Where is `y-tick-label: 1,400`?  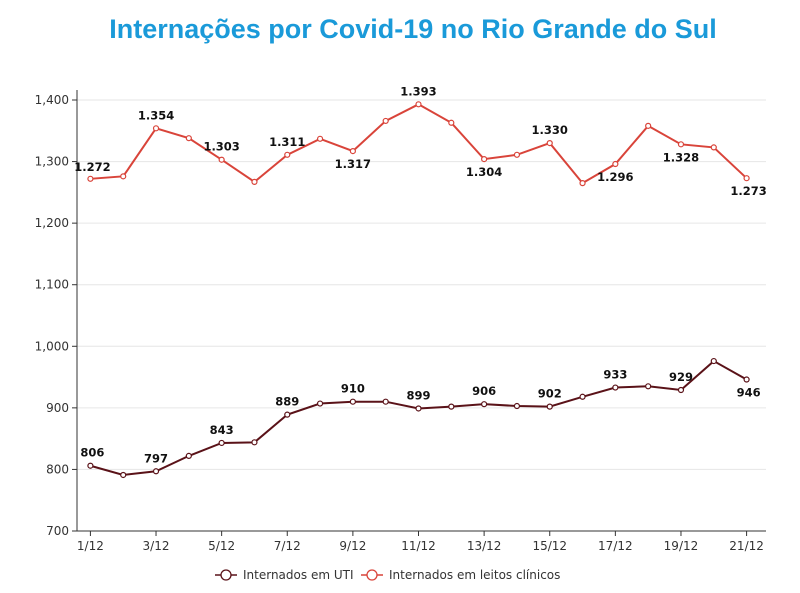 y-tick-label: 1,400 is located at coordinates (52, 100).